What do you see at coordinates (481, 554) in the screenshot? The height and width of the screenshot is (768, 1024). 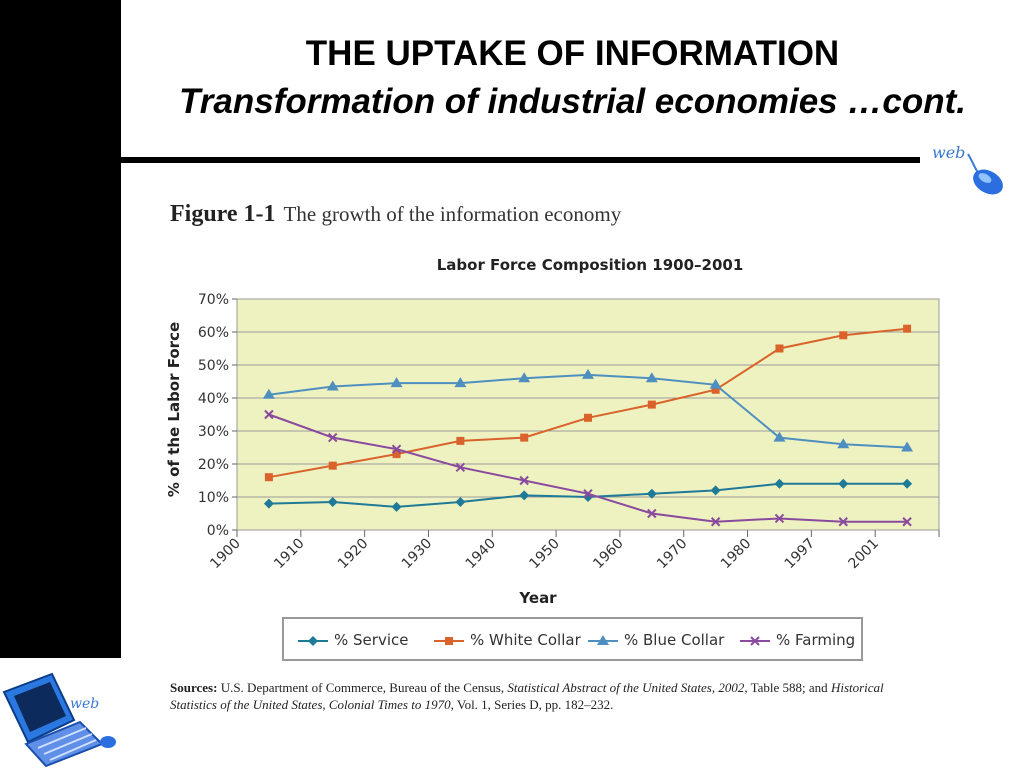 I see `x-tick-label: 1940` at bounding box center [481, 554].